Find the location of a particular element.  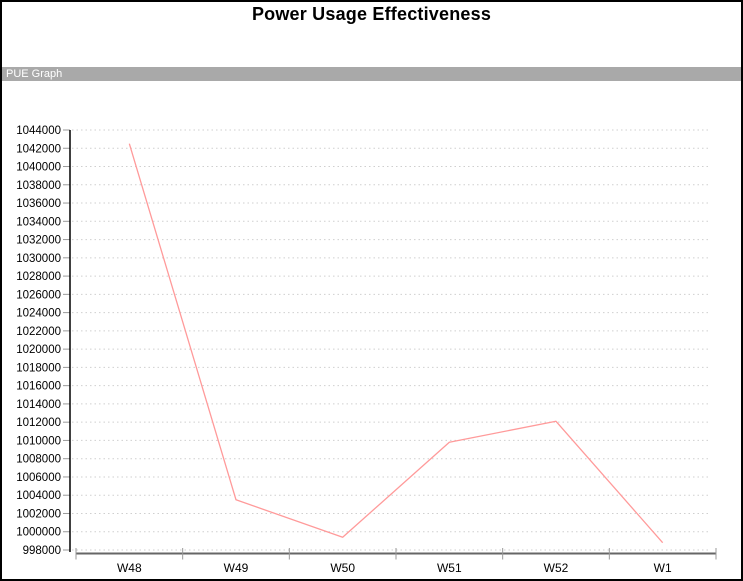

x-axis-tick-label: W1 is located at coordinates (663, 568).